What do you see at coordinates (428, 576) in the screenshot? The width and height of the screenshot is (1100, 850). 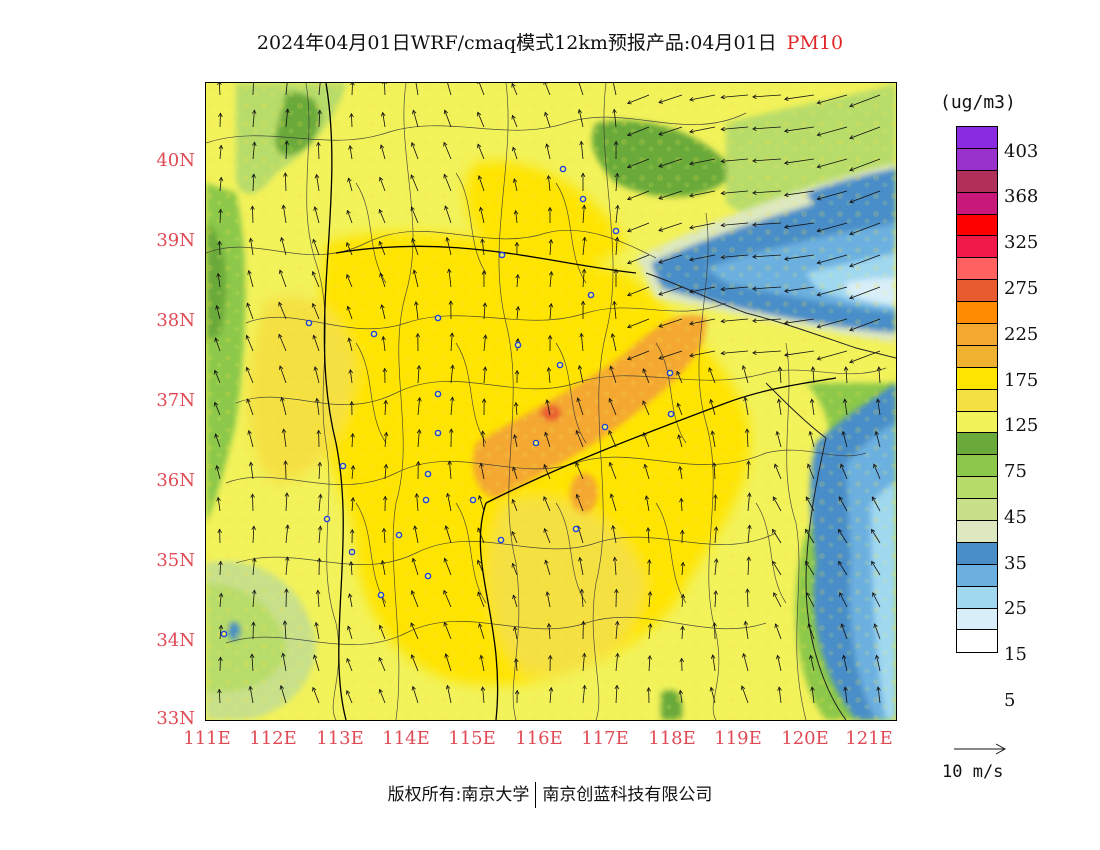 I see `city-marker` at bounding box center [428, 576].